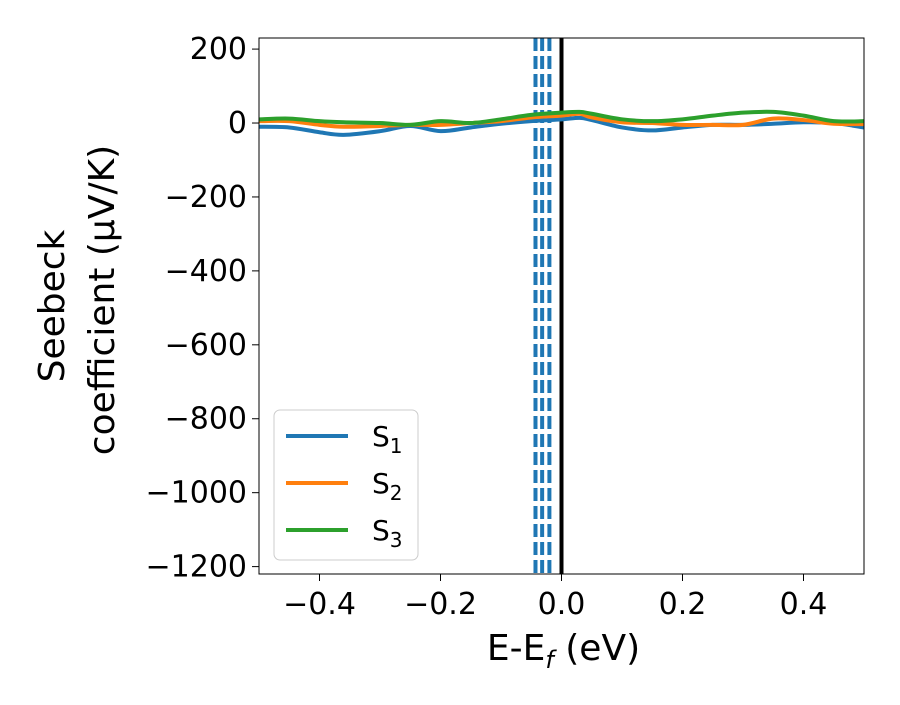 The height and width of the screenshot is (705, 900). What do you see at coordinates (206, 419) in the screenshot?
I see `y-tick-label: −800` at bounding box center [206, 419].